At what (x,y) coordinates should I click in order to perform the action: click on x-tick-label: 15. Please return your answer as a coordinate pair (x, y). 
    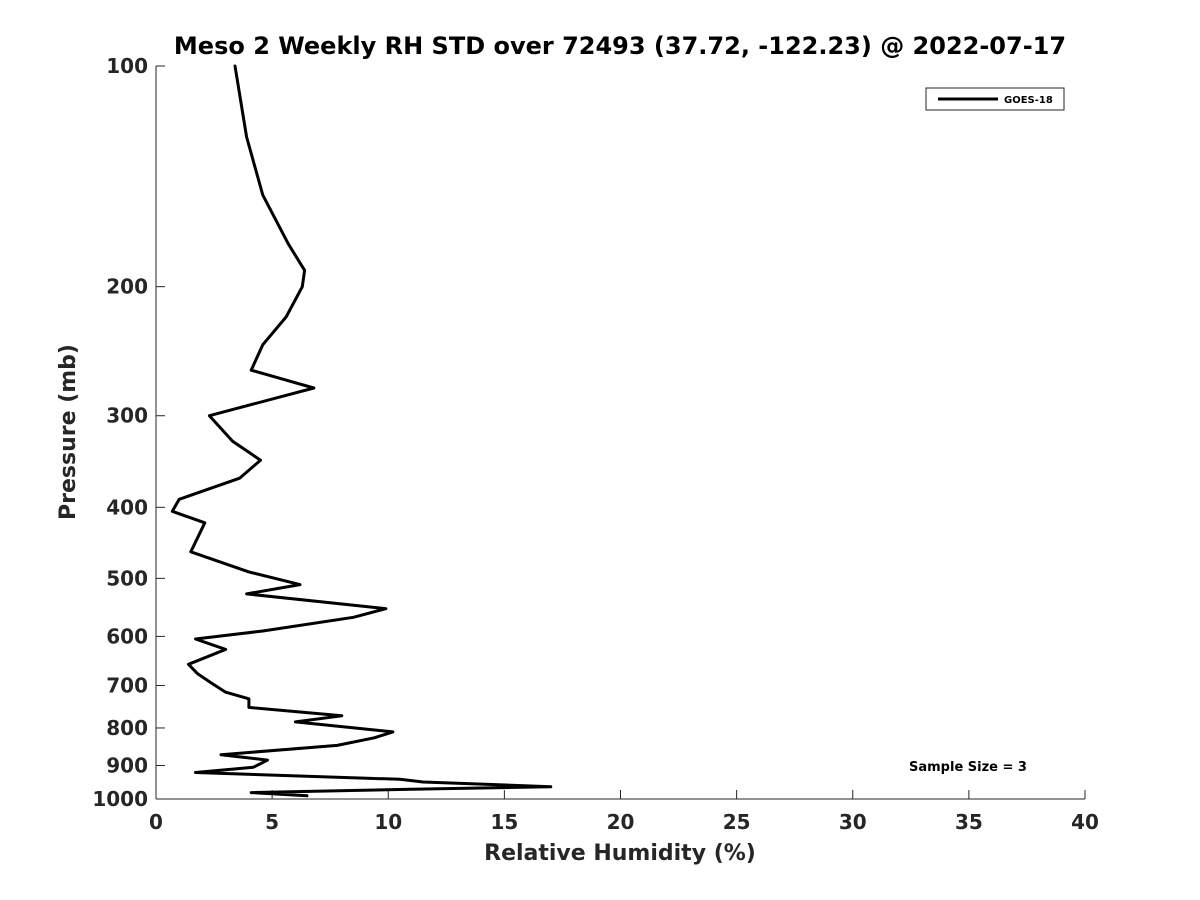
    Looking at the image, I should click on (504, 822).